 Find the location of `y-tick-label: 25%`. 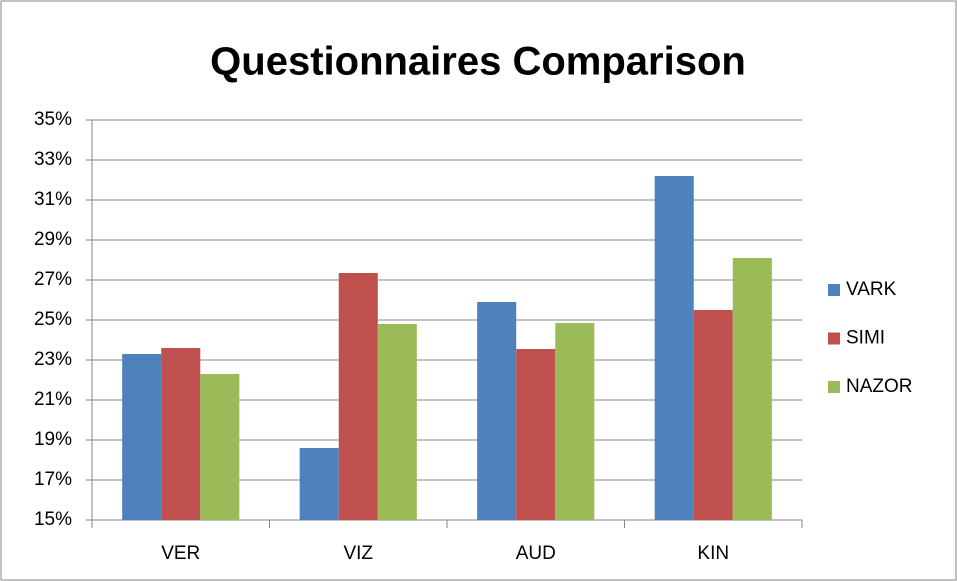

y-tick-label: 25% is located at coordinates (53, 319).